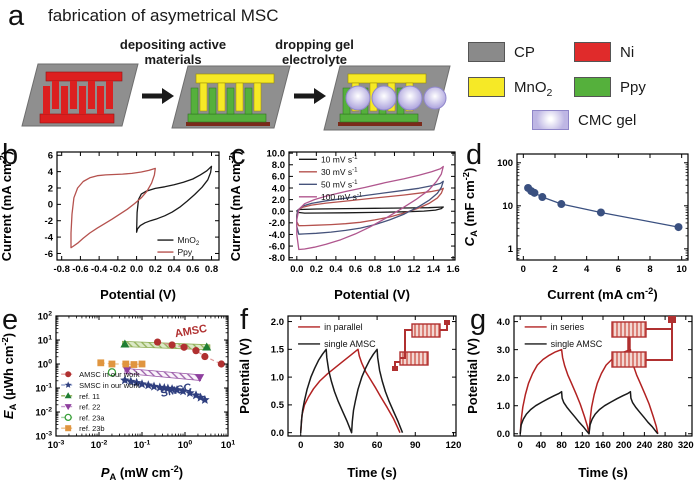 This screenshot has width=700, height=485. I want to click on legend-label: CMC gel, so click(607, 120).